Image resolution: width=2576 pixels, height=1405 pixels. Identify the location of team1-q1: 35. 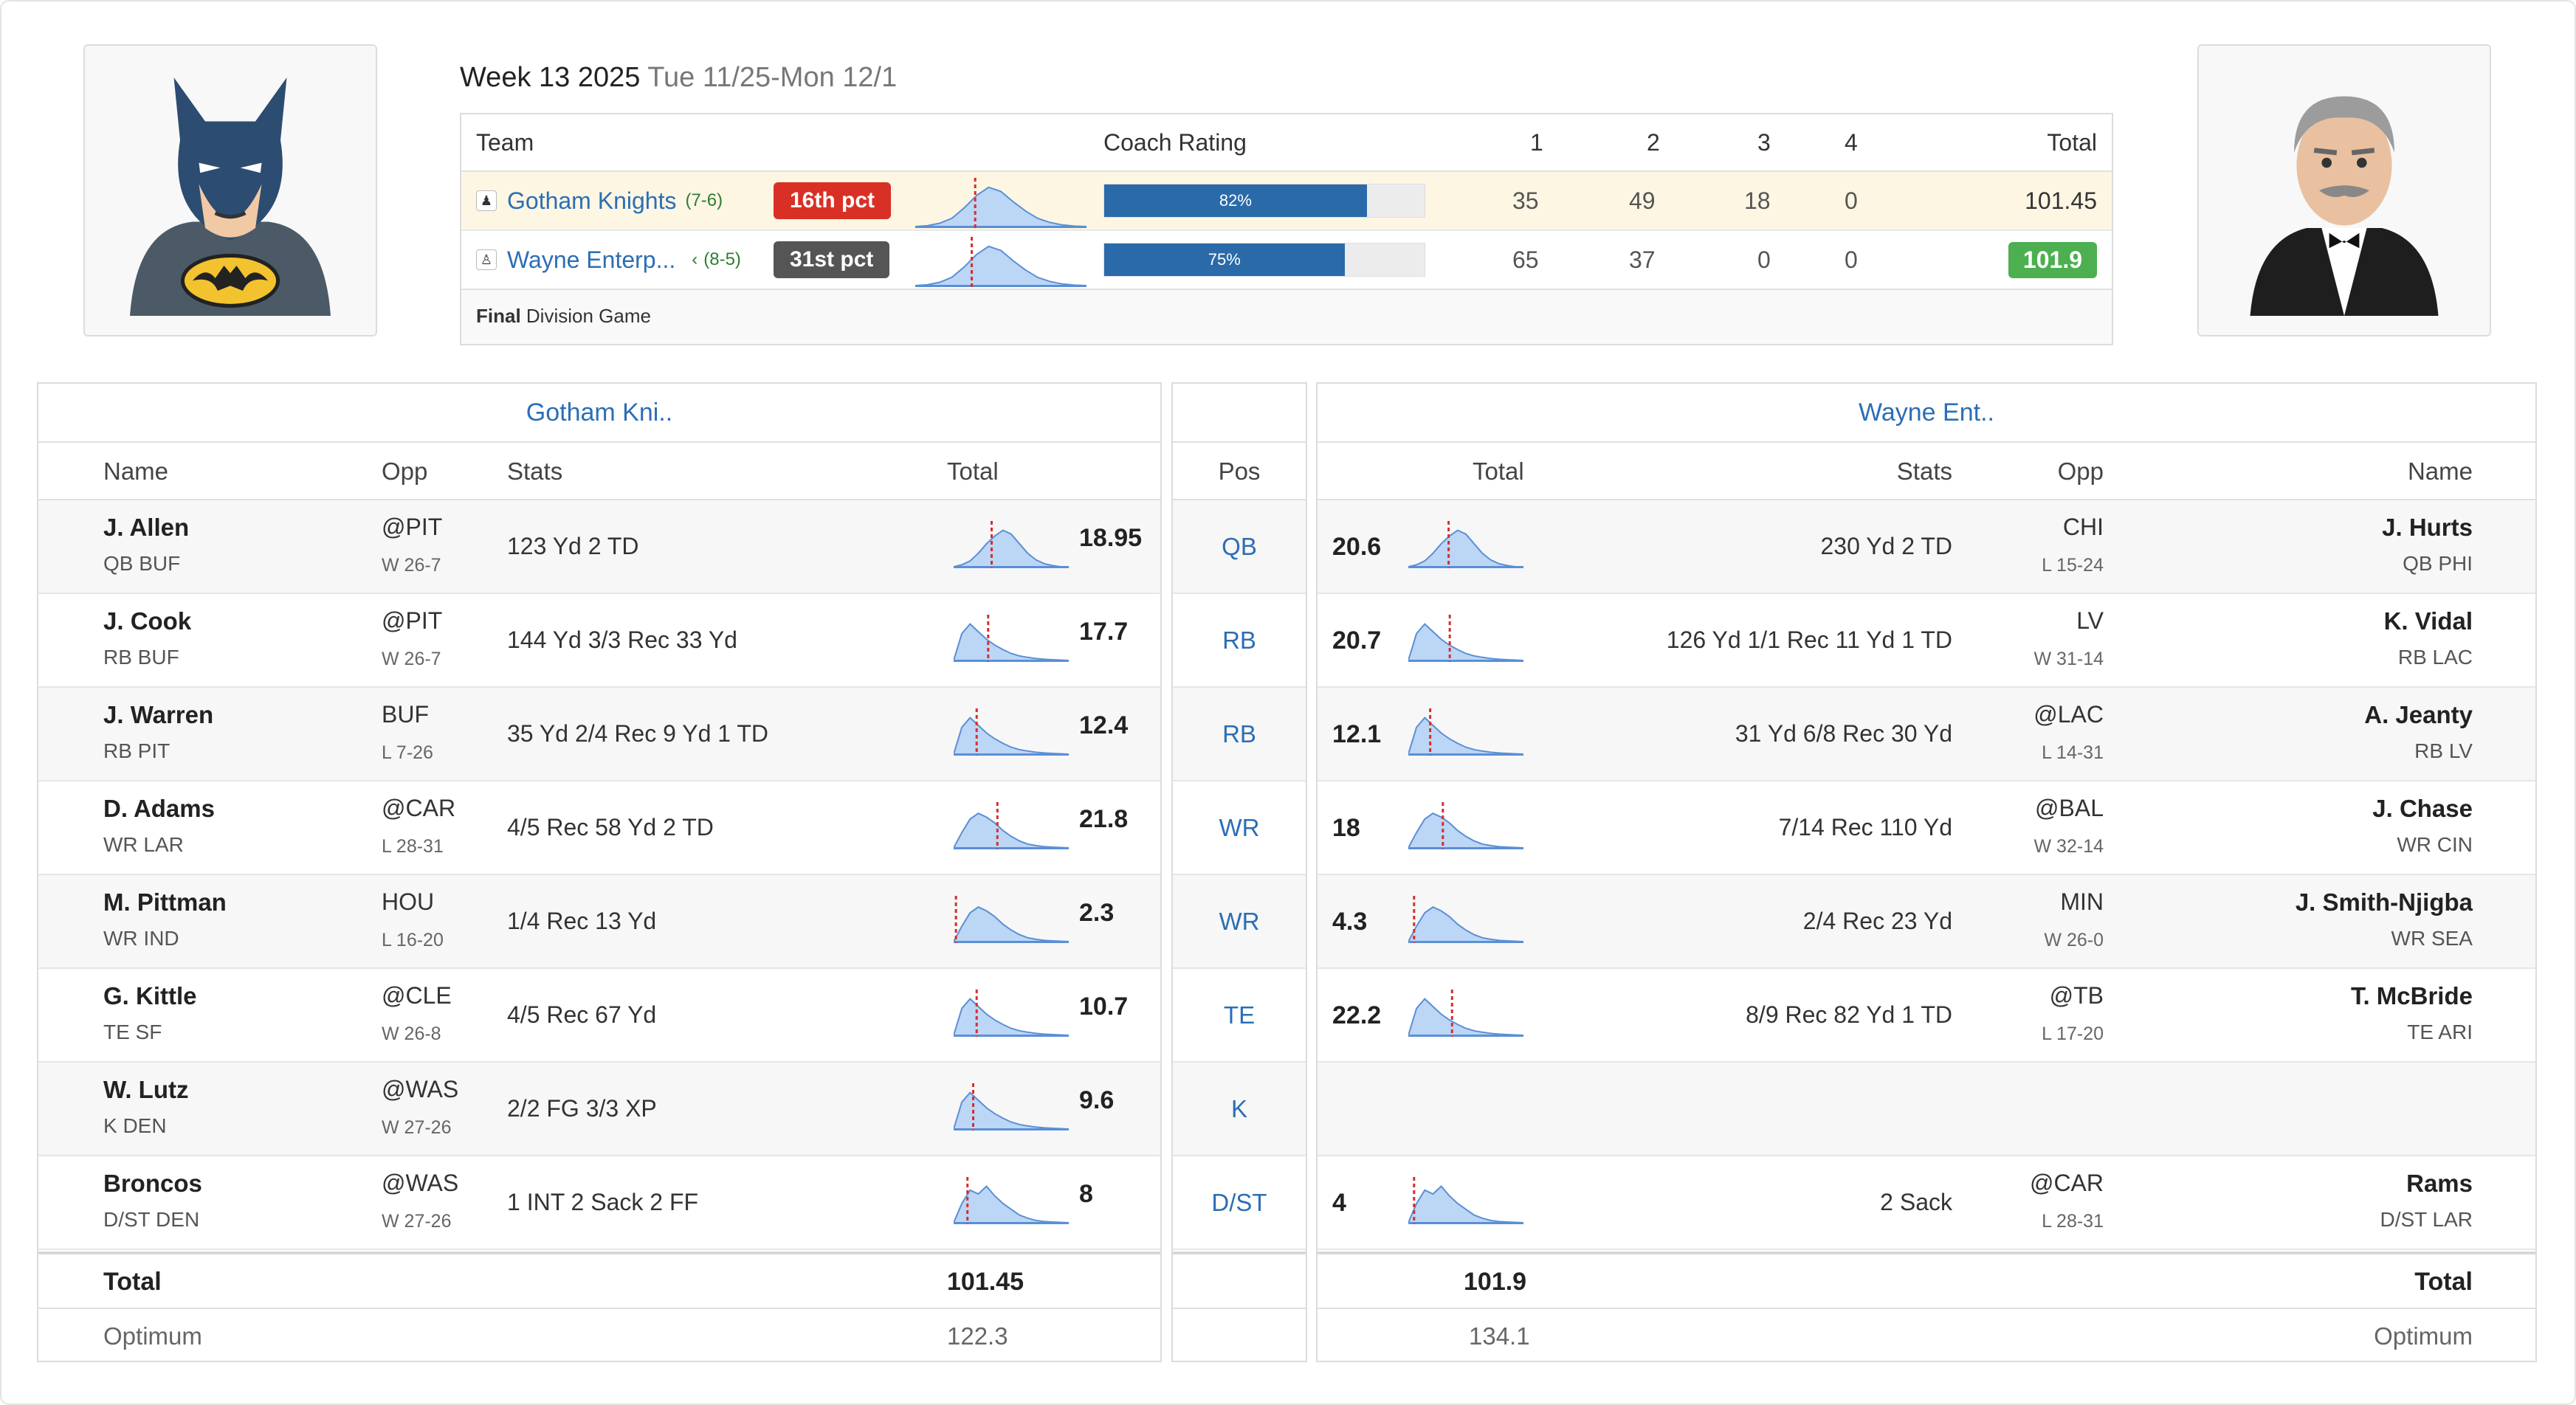
(1526, 201).